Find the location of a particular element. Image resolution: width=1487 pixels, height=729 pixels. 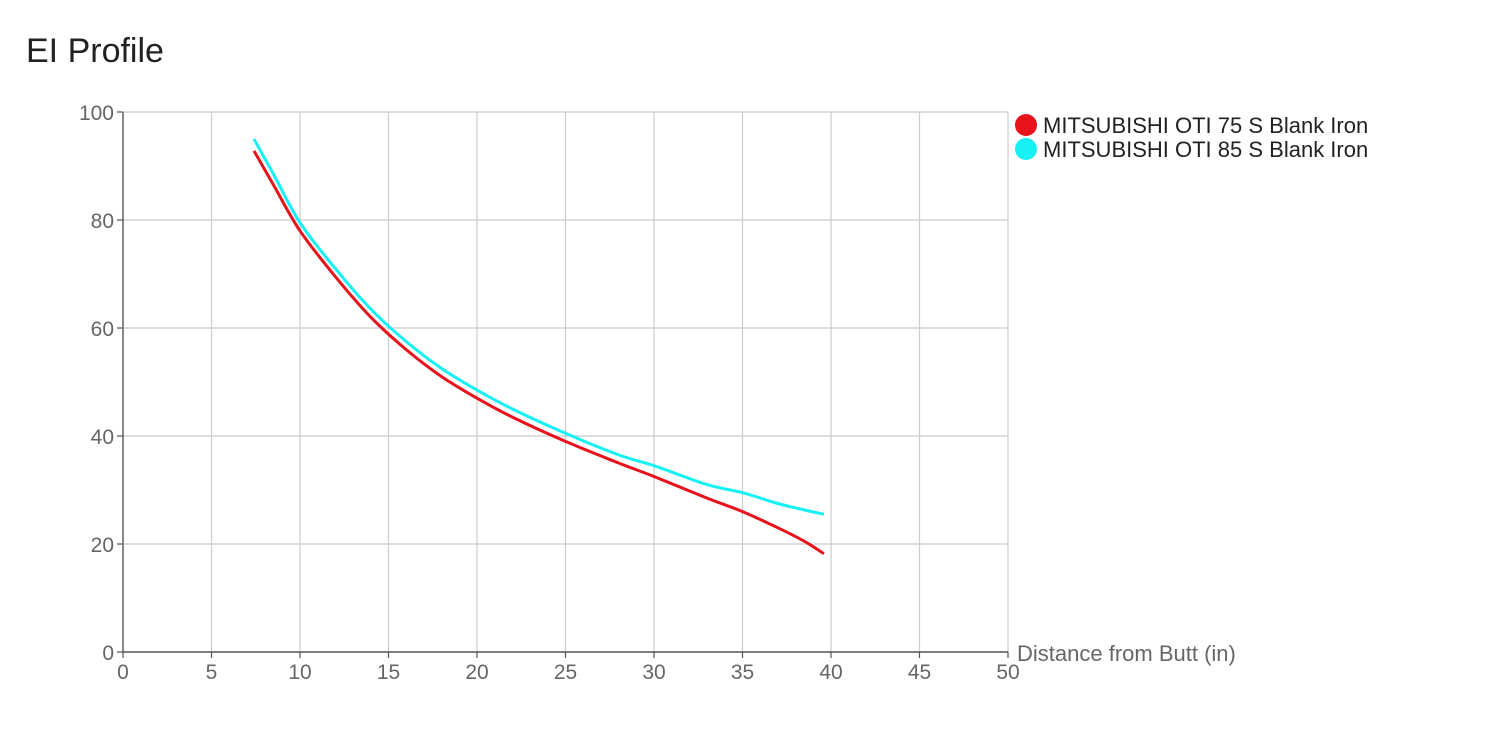

legend-item-2: MITSUBISHI OTI 85 S Blank Iron is located at coordinates (1191, 149).